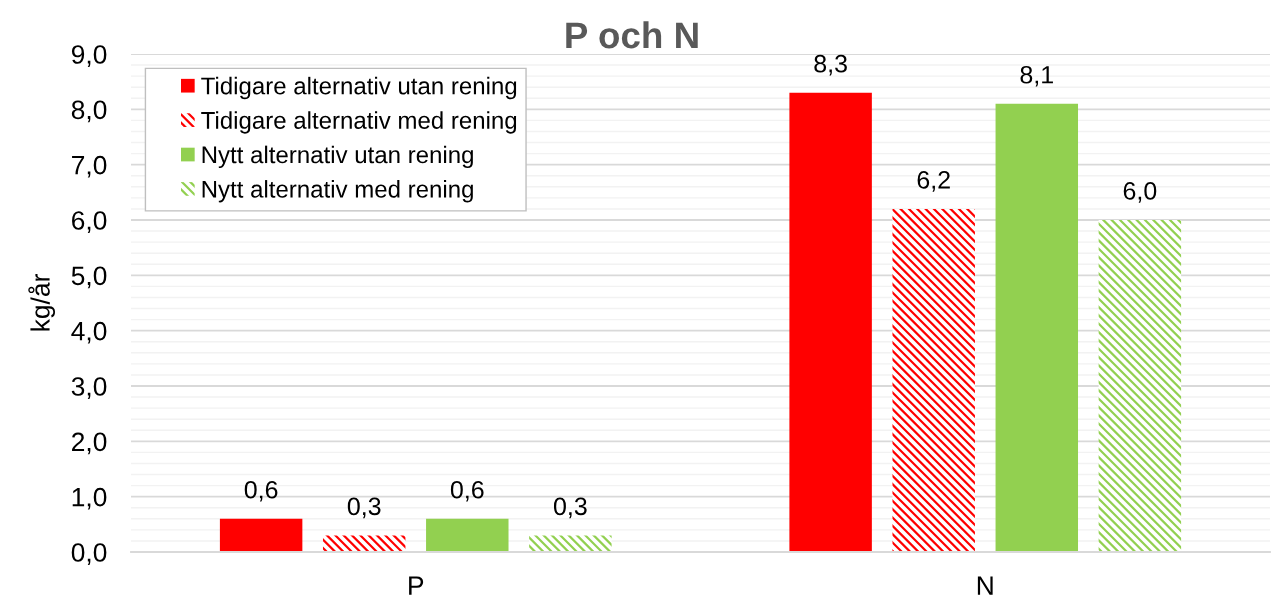  Describe the element at coordinates (89, 388) in the screenshot. I see `y-tick-label: 3,0` at that location.